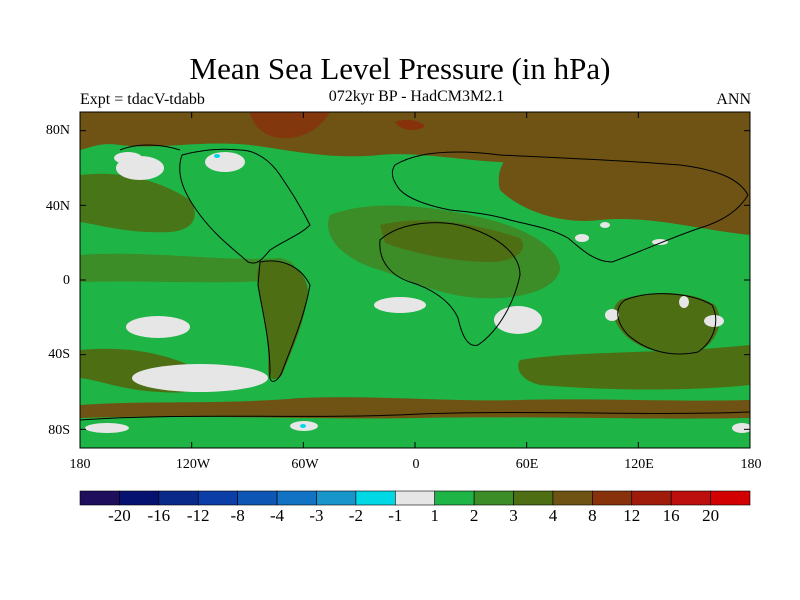 The height and width of the screenshot is (600, 800). What do you see at coordinates (198, 515) in the screenshot?
I see `colorbar-label: -12` at bounding box center [198, 515].